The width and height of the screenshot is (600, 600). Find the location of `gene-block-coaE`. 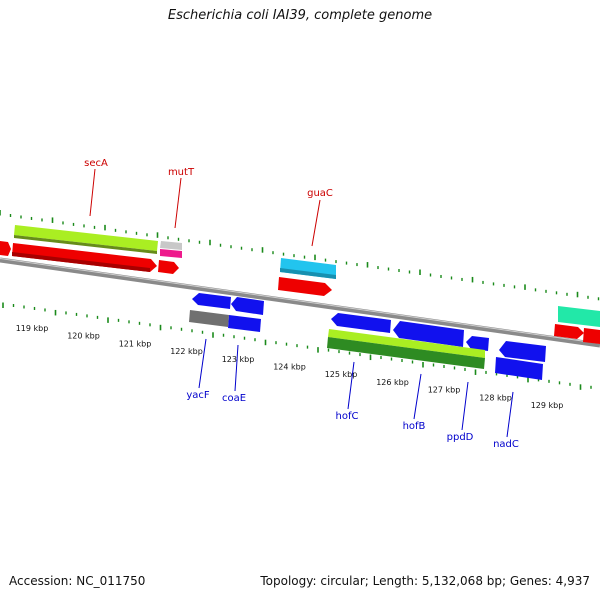

gene-block-coaE is located at coordinates (244, 323).